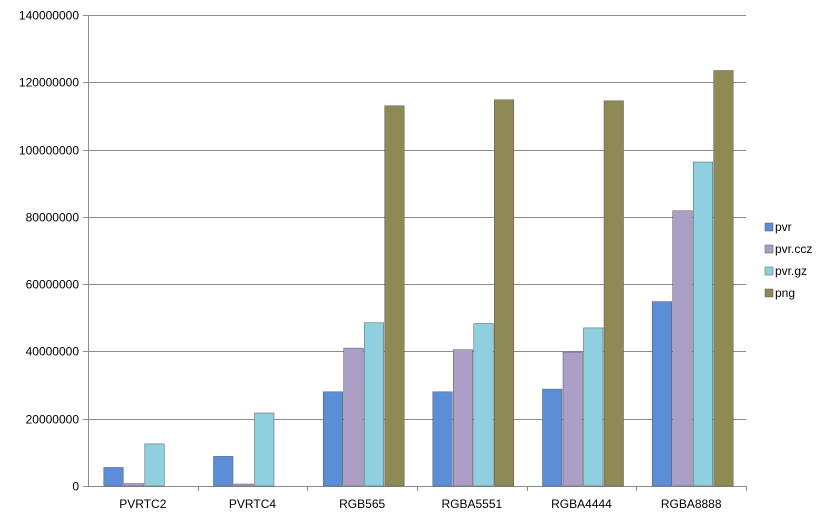 The width and height of the screenshot is (828, 527). What do you see at coordinates (552, 437) in the screenshot?
I see `bar-pvr-rgba4444` at bounding box center [552, 437].